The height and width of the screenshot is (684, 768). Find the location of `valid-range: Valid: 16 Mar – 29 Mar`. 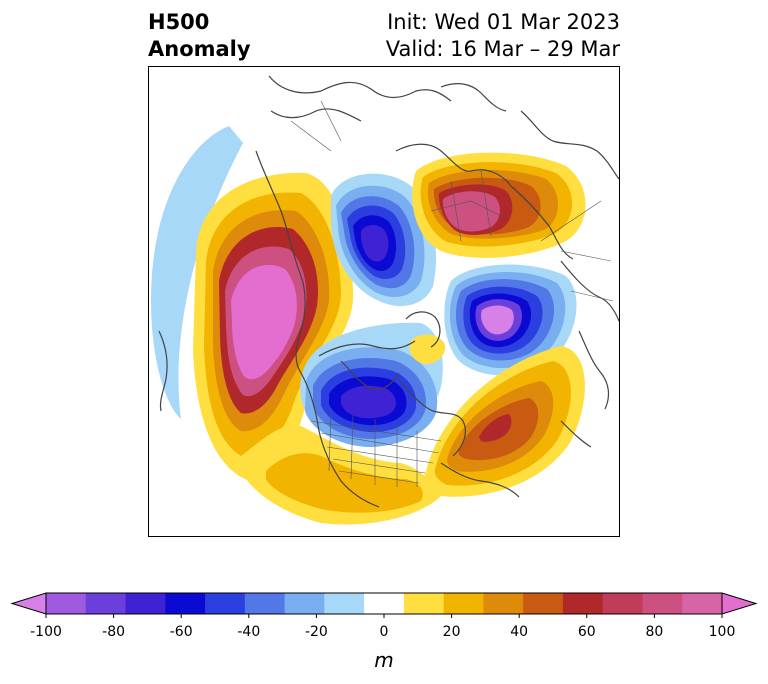

valid-range: Valid: 16 Mar – 29 Mar is located at coordinates (502, 49).